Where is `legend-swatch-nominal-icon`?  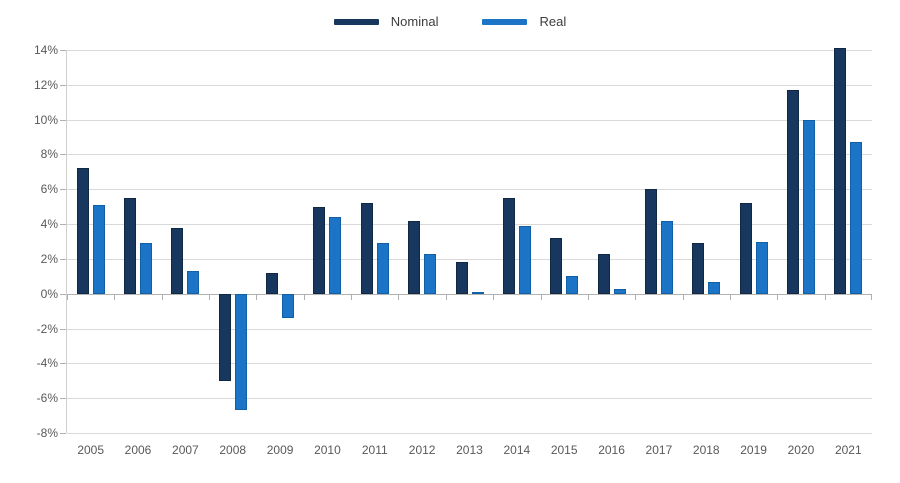
legend-swatch-nominal-icon is located at coordinates (356, 21).